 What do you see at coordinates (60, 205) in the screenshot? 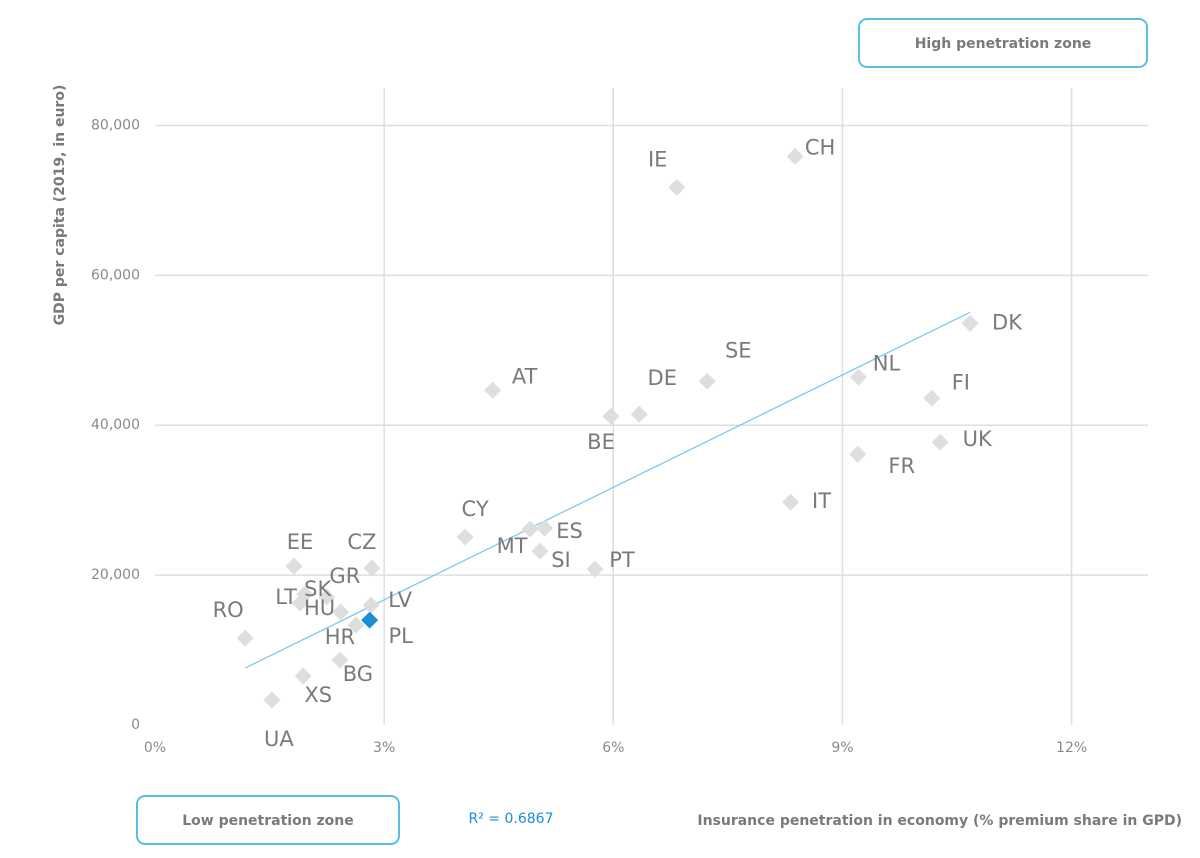
I see `y-axis-title: GDP per capita (2019, in euro)` at bounding box center [60, 205].